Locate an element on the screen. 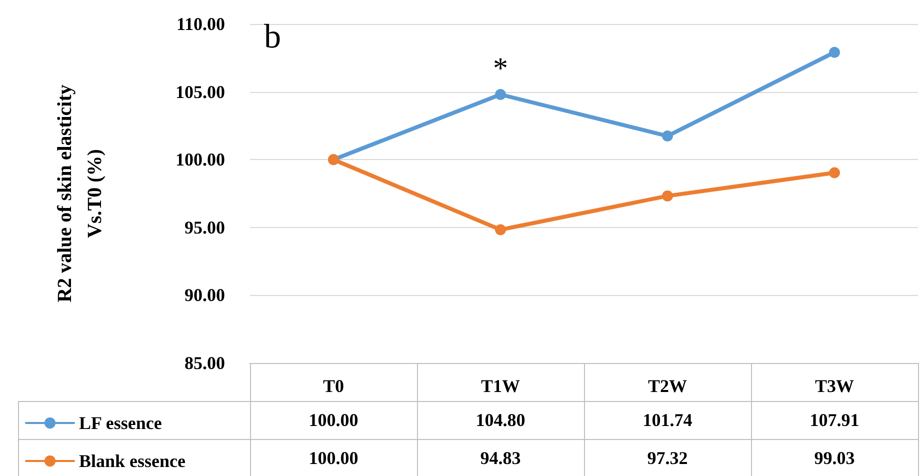  data-label: 99.03 is located at coordinates (834, 458).